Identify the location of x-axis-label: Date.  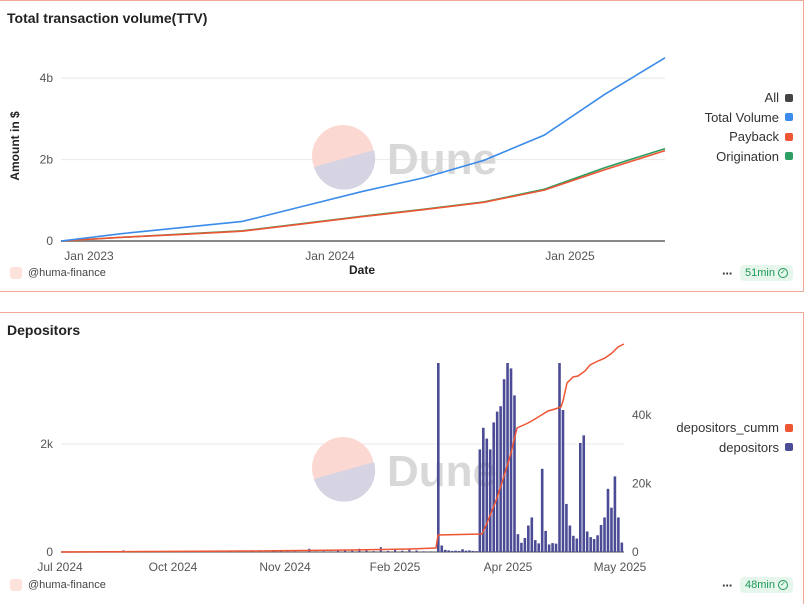
(362, 270).